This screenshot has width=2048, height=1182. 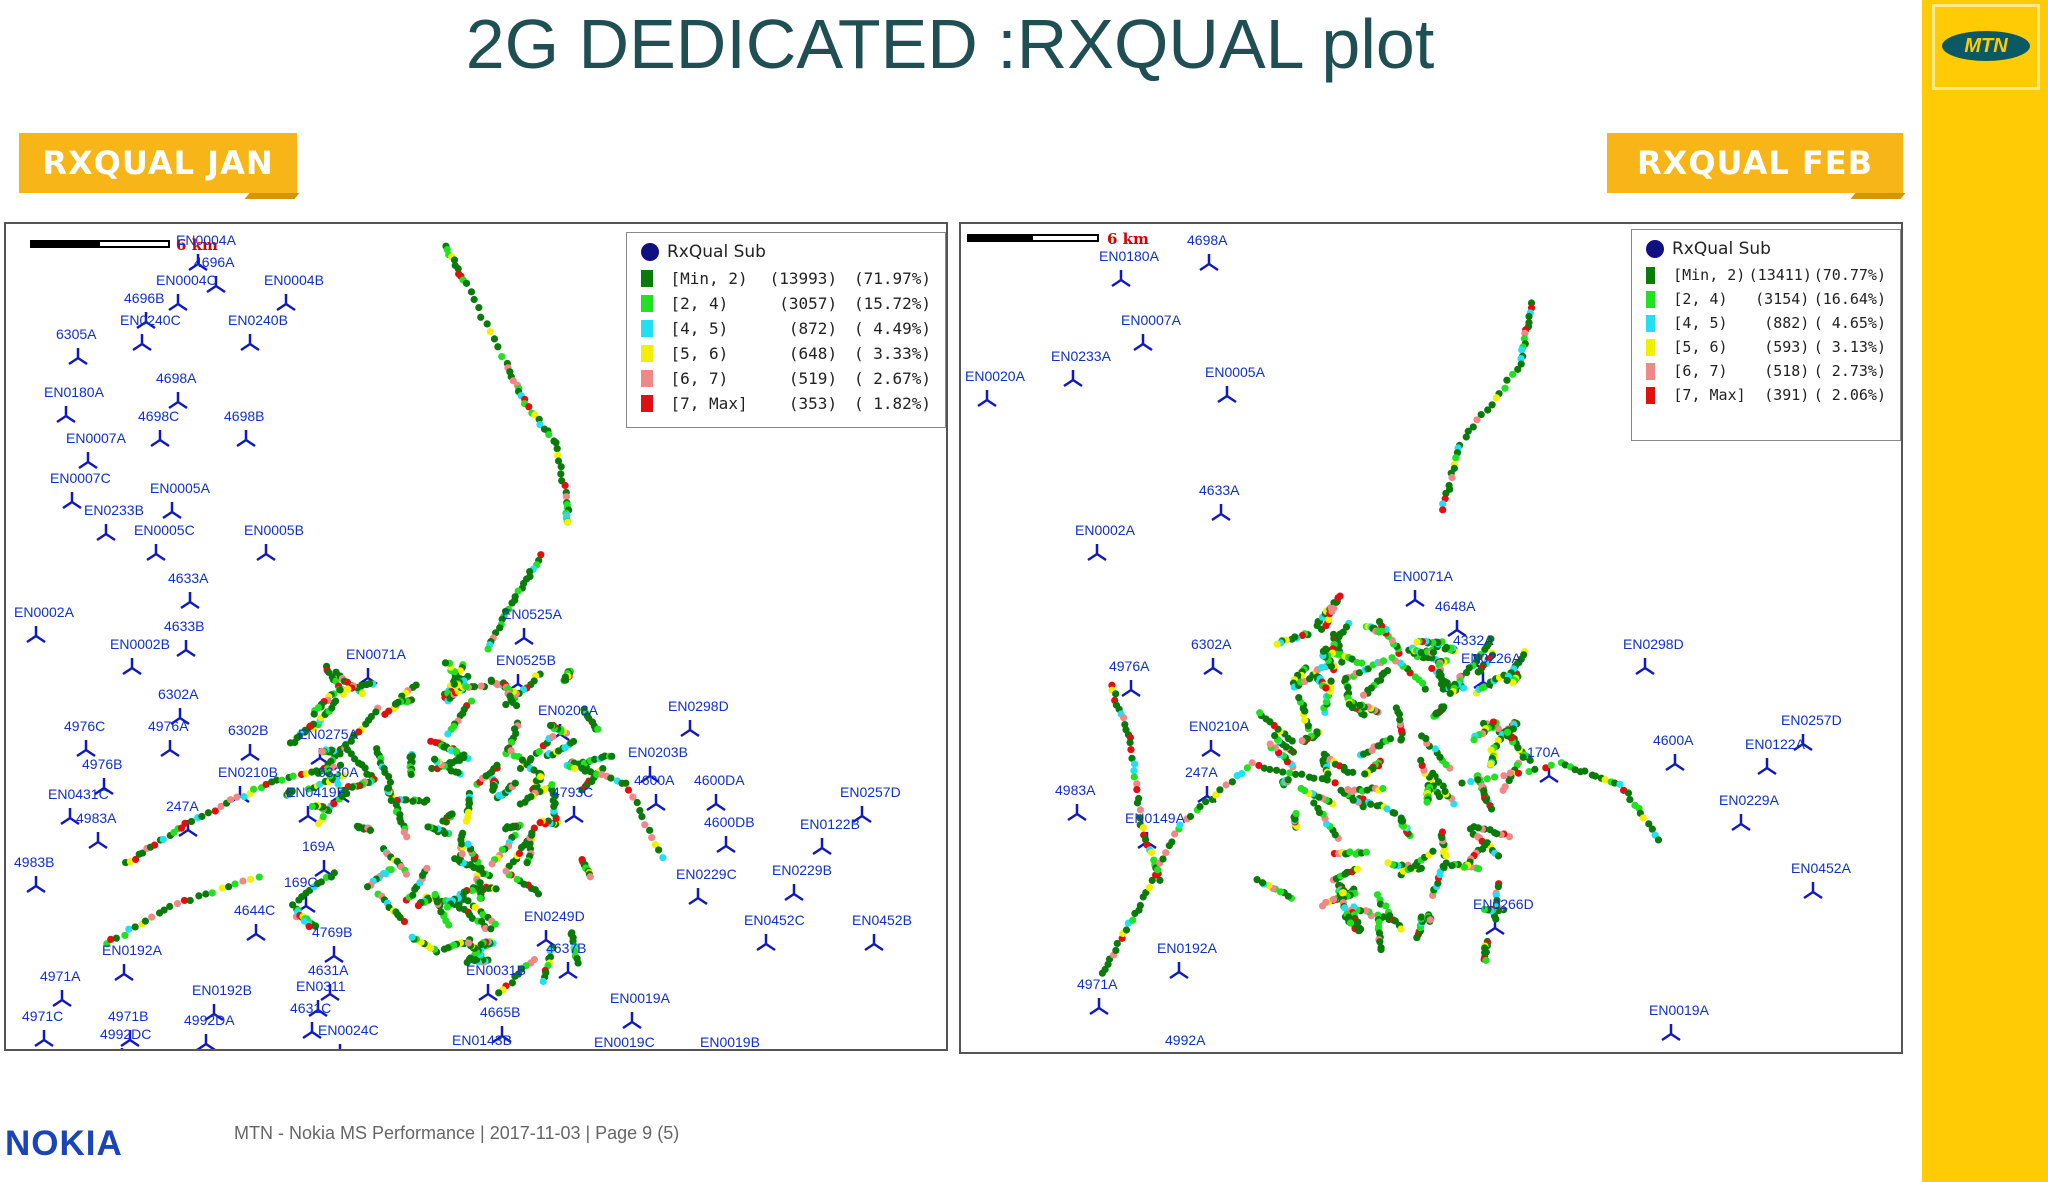 What do you see at coordinates (699, 328) in the screenshot?
I see `legend-range: [4, 5)` at bounding box center [699, 328].